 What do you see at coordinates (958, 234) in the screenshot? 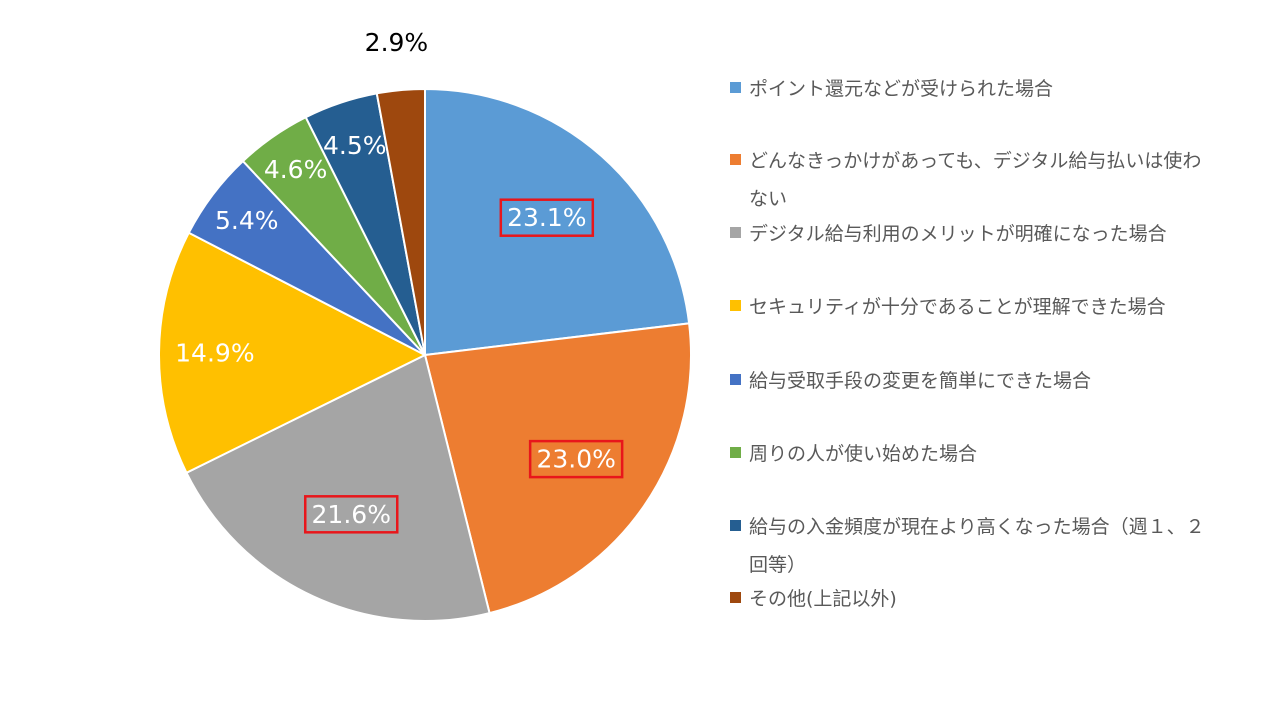
I see `legend-label: デジタル給与利用のメリットが明確になった場合` at bounding box center [958, 234].